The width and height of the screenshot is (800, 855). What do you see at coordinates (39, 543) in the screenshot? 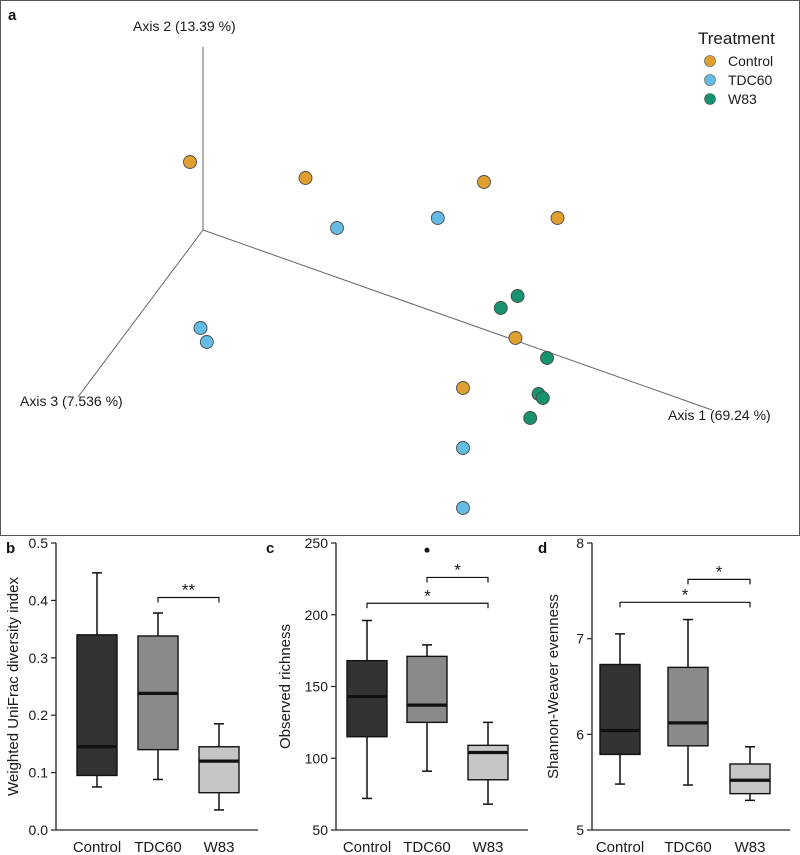
I see `y-tick-label: 0.5` at bounding box center [39, 543].